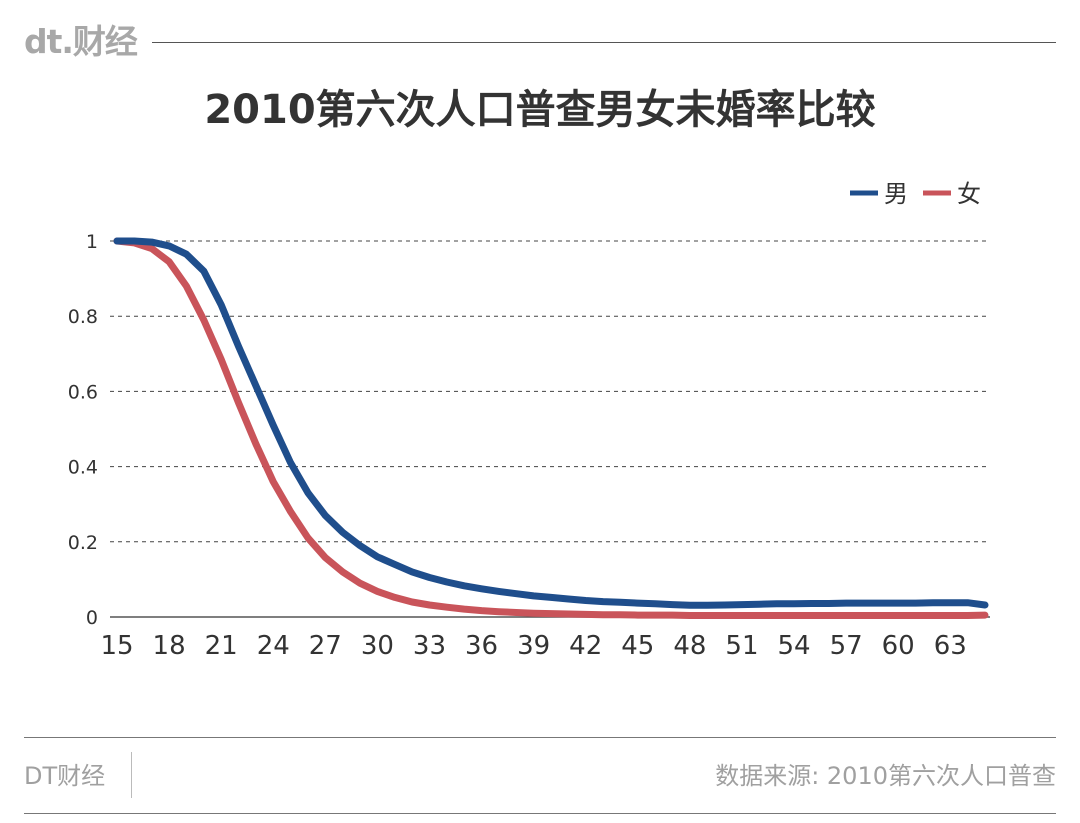 The width and height of the screenshot is (1080, 823). What do you see at coordinates (92, 618) in the screenshot?
I see `y-tick-label: 0` at bounding box center [92, 618].